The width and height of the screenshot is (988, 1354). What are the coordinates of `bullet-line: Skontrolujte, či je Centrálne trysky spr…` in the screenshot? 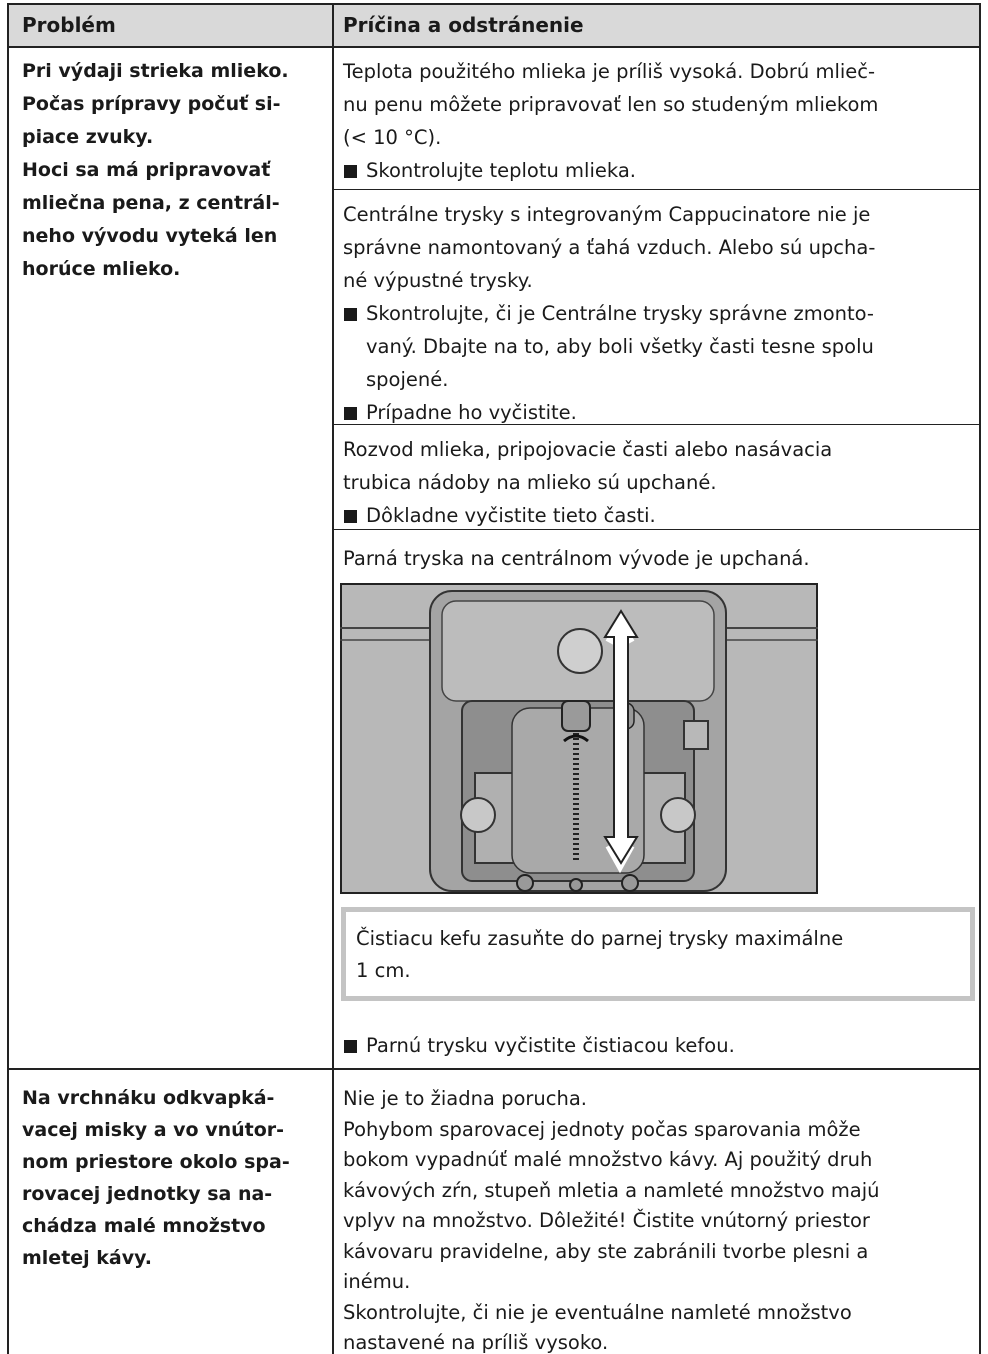 It's located at (620, 313).